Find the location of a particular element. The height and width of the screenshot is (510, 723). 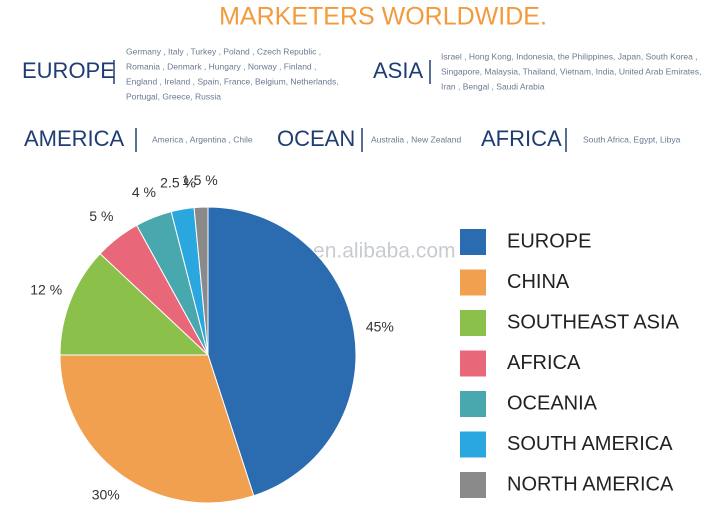

legend-label: EUROPE is located at coordinates (549, 241).